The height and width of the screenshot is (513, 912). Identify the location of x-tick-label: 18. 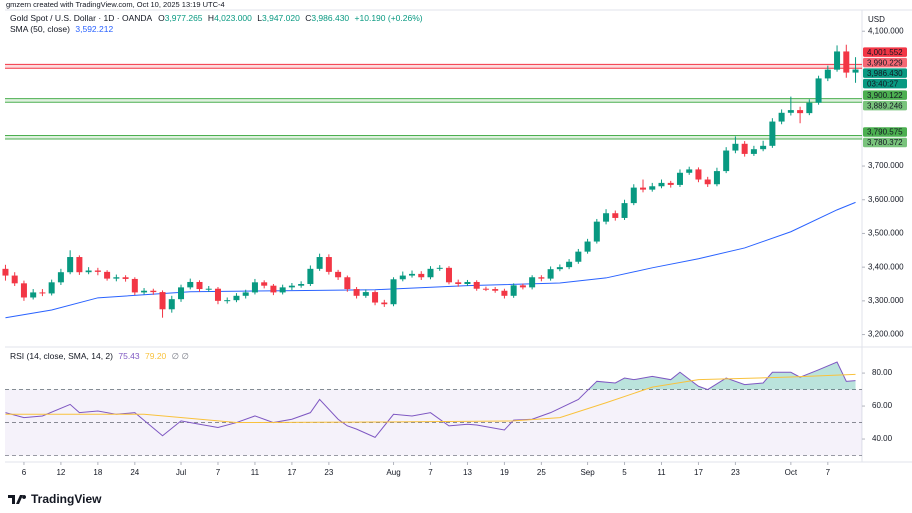
(97, 472).